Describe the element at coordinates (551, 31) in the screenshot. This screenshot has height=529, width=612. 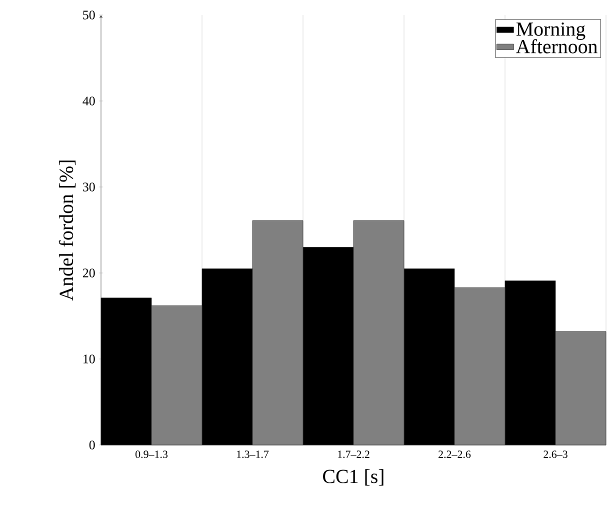
I see `legend-label: Morning` at that location.